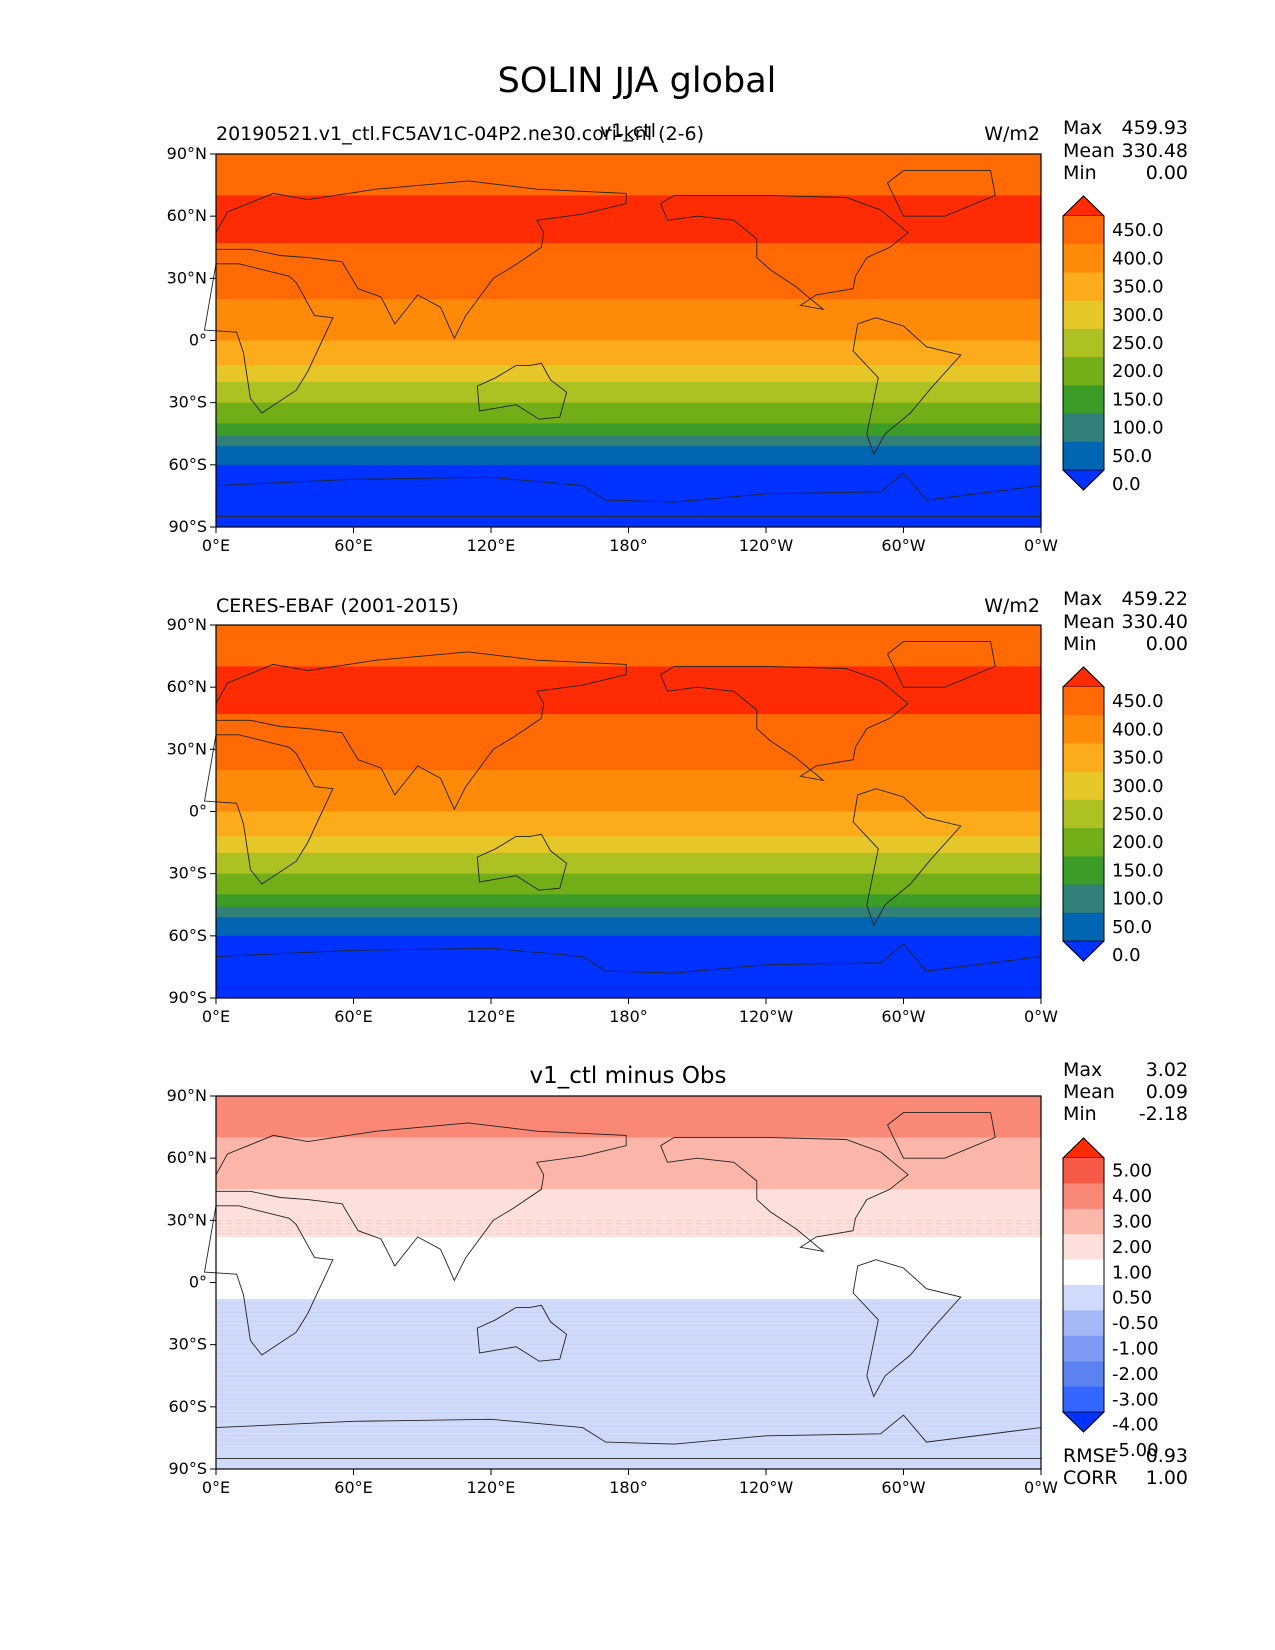 The width and height of the screenshot is (1275, 1650). What do you see at coordinates (491, 545) in the screenshot?
I see `x-tick-label: 120°E` at bounding box center [491, 545].